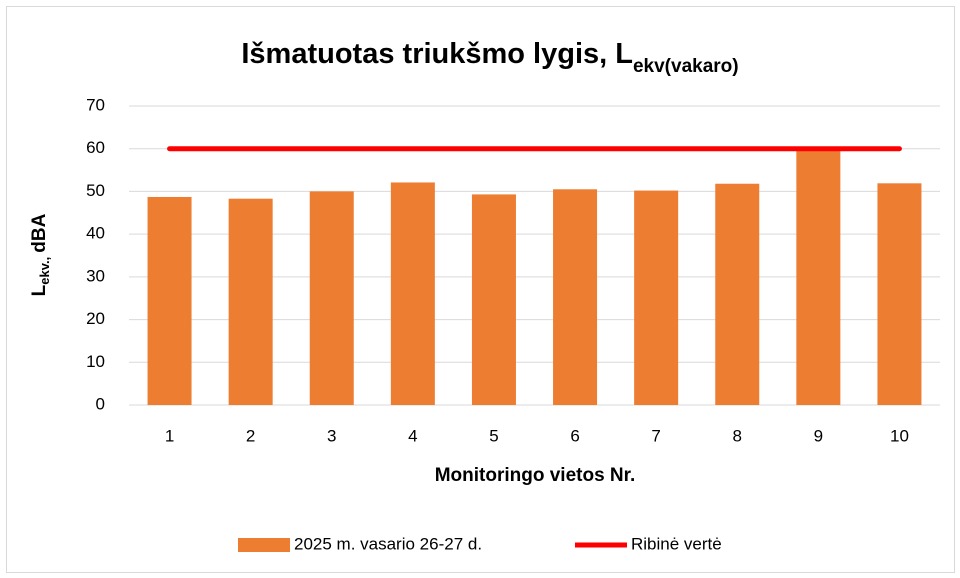 This screenshot has width=960, height=578. Describe the element at coordinates (250, 435) in the screenshot. I see `x-tick-label: 2` at that location.